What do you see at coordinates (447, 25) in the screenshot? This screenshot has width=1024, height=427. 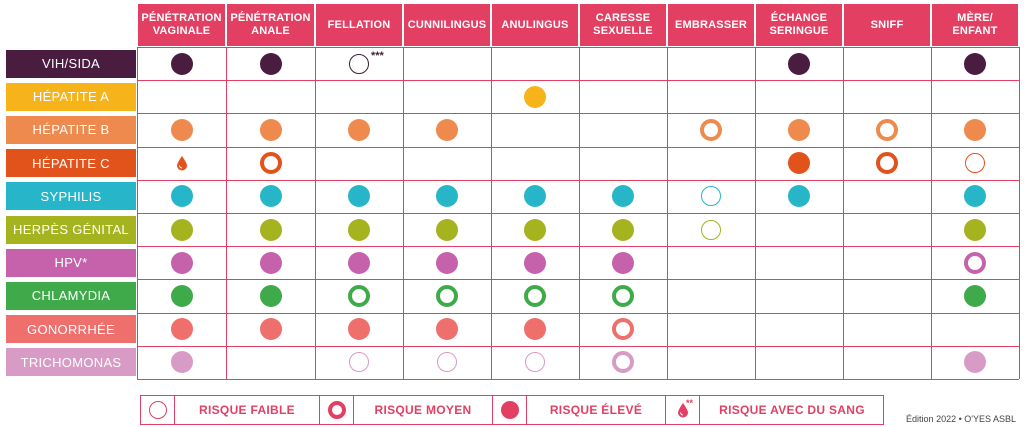 I see `column-header: CUNNILINGUS` at bounding box center [447, 25].